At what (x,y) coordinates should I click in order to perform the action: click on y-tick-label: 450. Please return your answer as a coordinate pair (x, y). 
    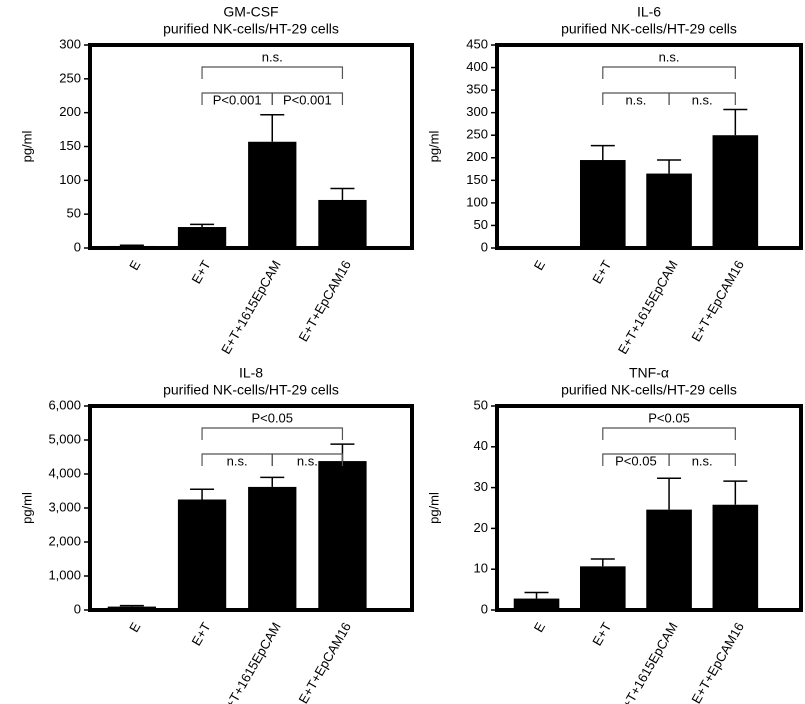
    Looking at the image, I should click on (477, 43).